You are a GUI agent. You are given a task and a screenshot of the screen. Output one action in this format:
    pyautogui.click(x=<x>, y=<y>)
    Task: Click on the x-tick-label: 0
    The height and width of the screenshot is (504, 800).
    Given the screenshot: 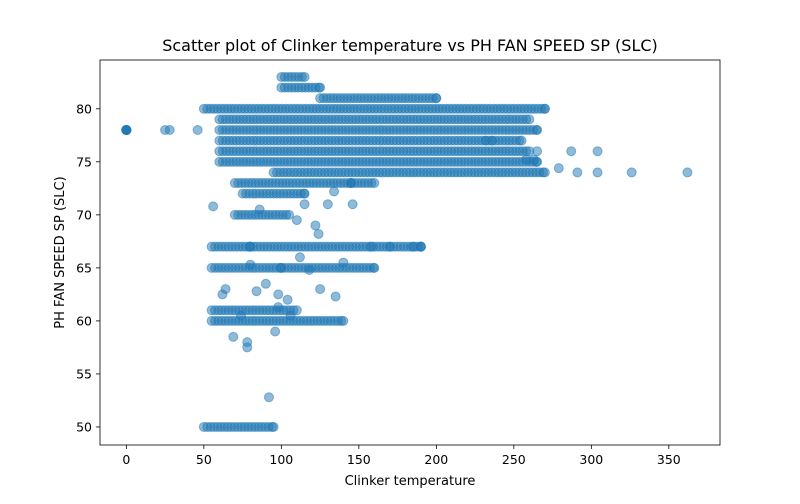 What is the action you would take?
    pyautogui.click(x=126, y=459)
    